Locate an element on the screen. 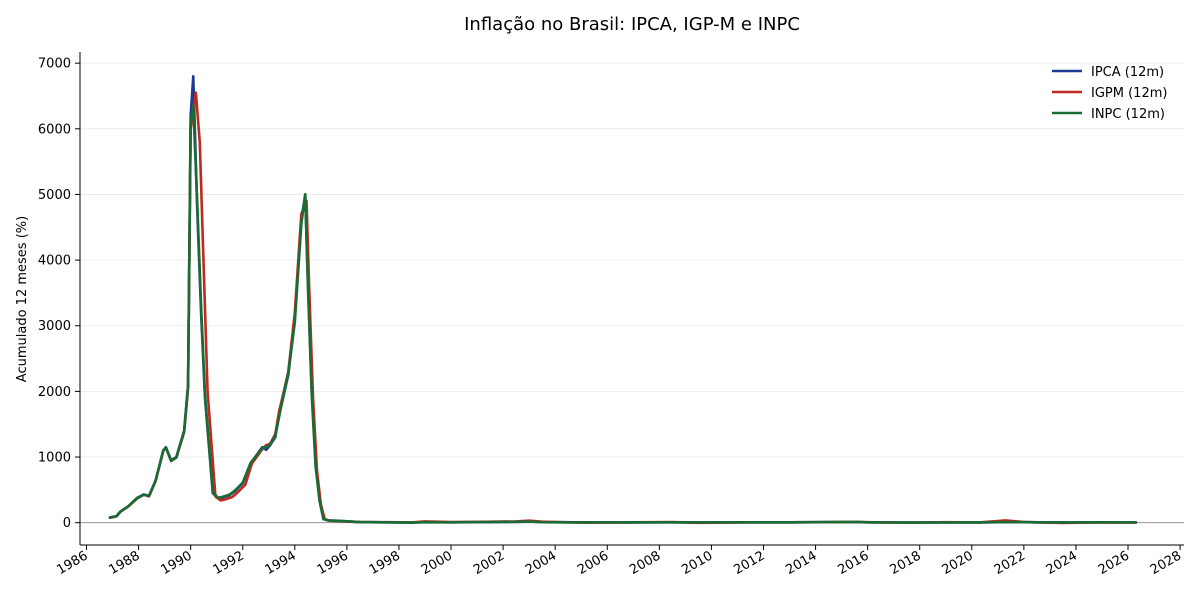 The width and height of the screenshot is (1200, 604). x-tick-label: 2000 is located at coordinates (437, 563).